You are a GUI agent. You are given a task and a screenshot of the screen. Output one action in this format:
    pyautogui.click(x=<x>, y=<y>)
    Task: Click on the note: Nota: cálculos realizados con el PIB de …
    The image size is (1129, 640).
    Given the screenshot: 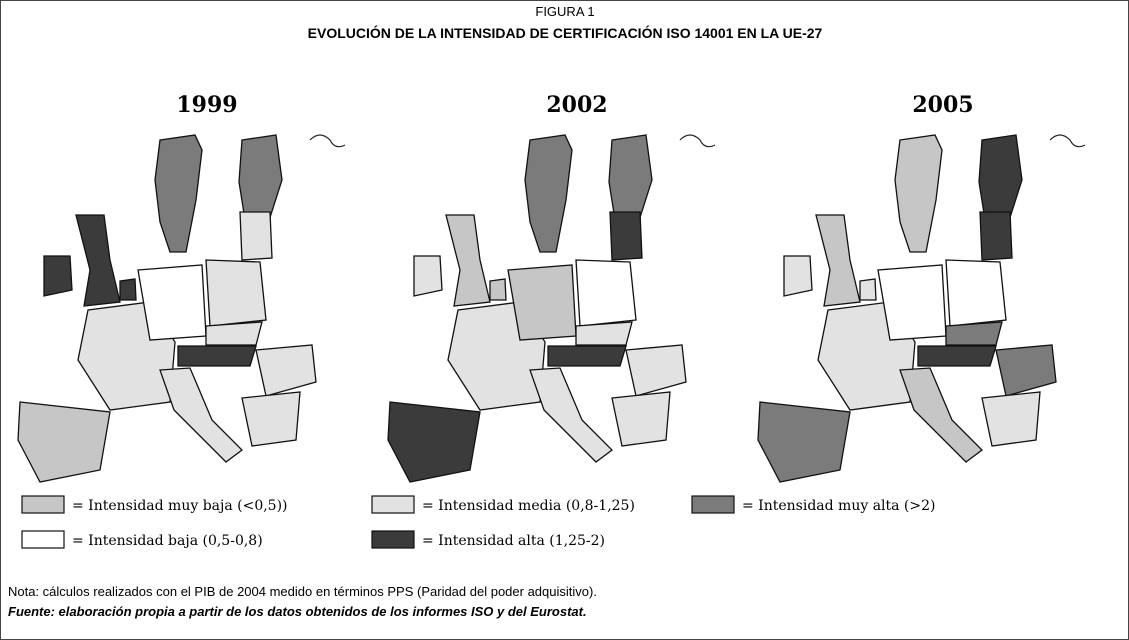 What is the action you would take?
    pyautogui.click(x=302, y=591)
    